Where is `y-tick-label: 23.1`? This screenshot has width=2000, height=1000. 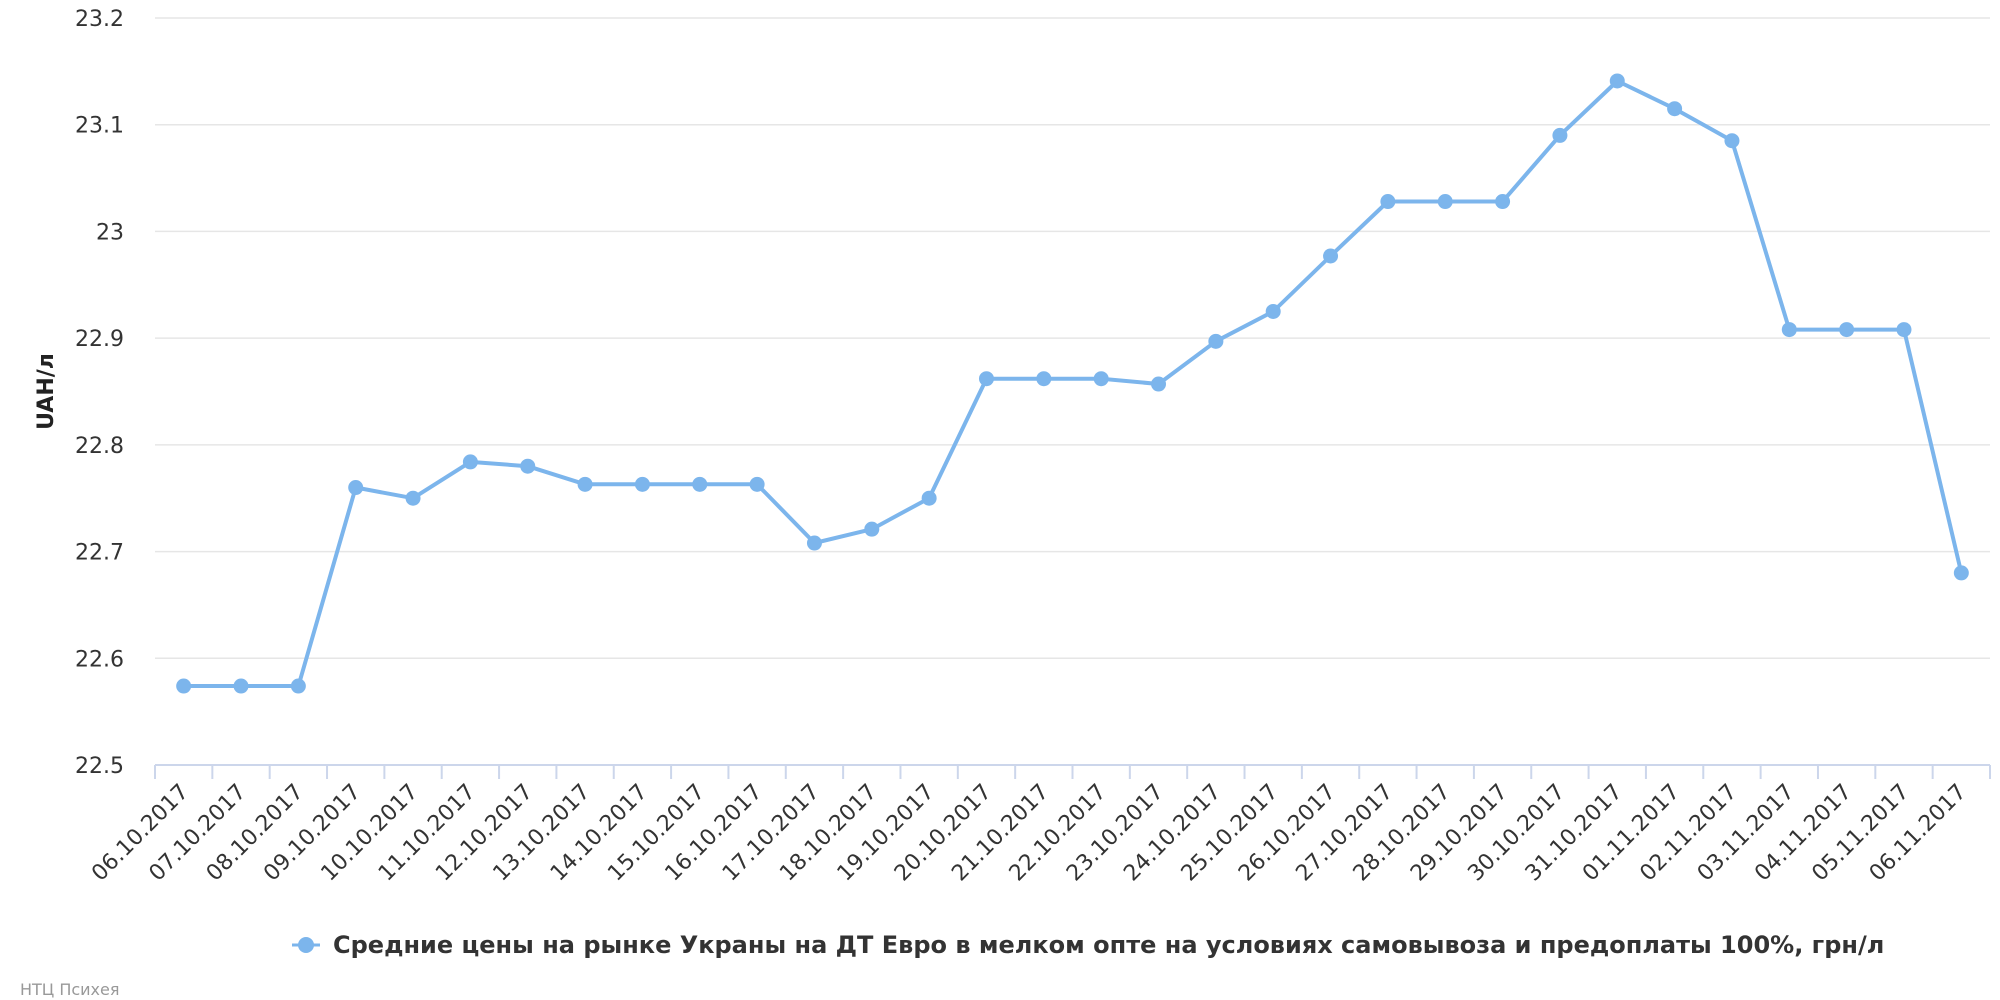
y-tick-label: 23.1 is located at coordinates (99, 126).